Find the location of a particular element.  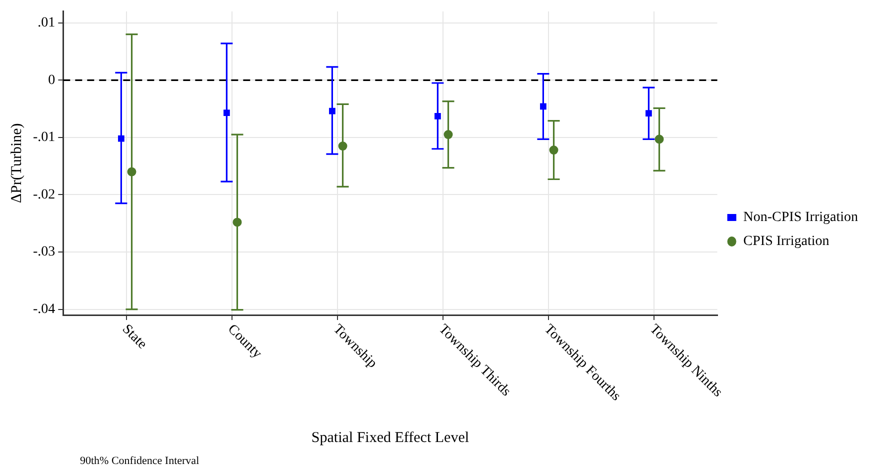

y-tick-label: -.03 is located at coordinates (44, 252).